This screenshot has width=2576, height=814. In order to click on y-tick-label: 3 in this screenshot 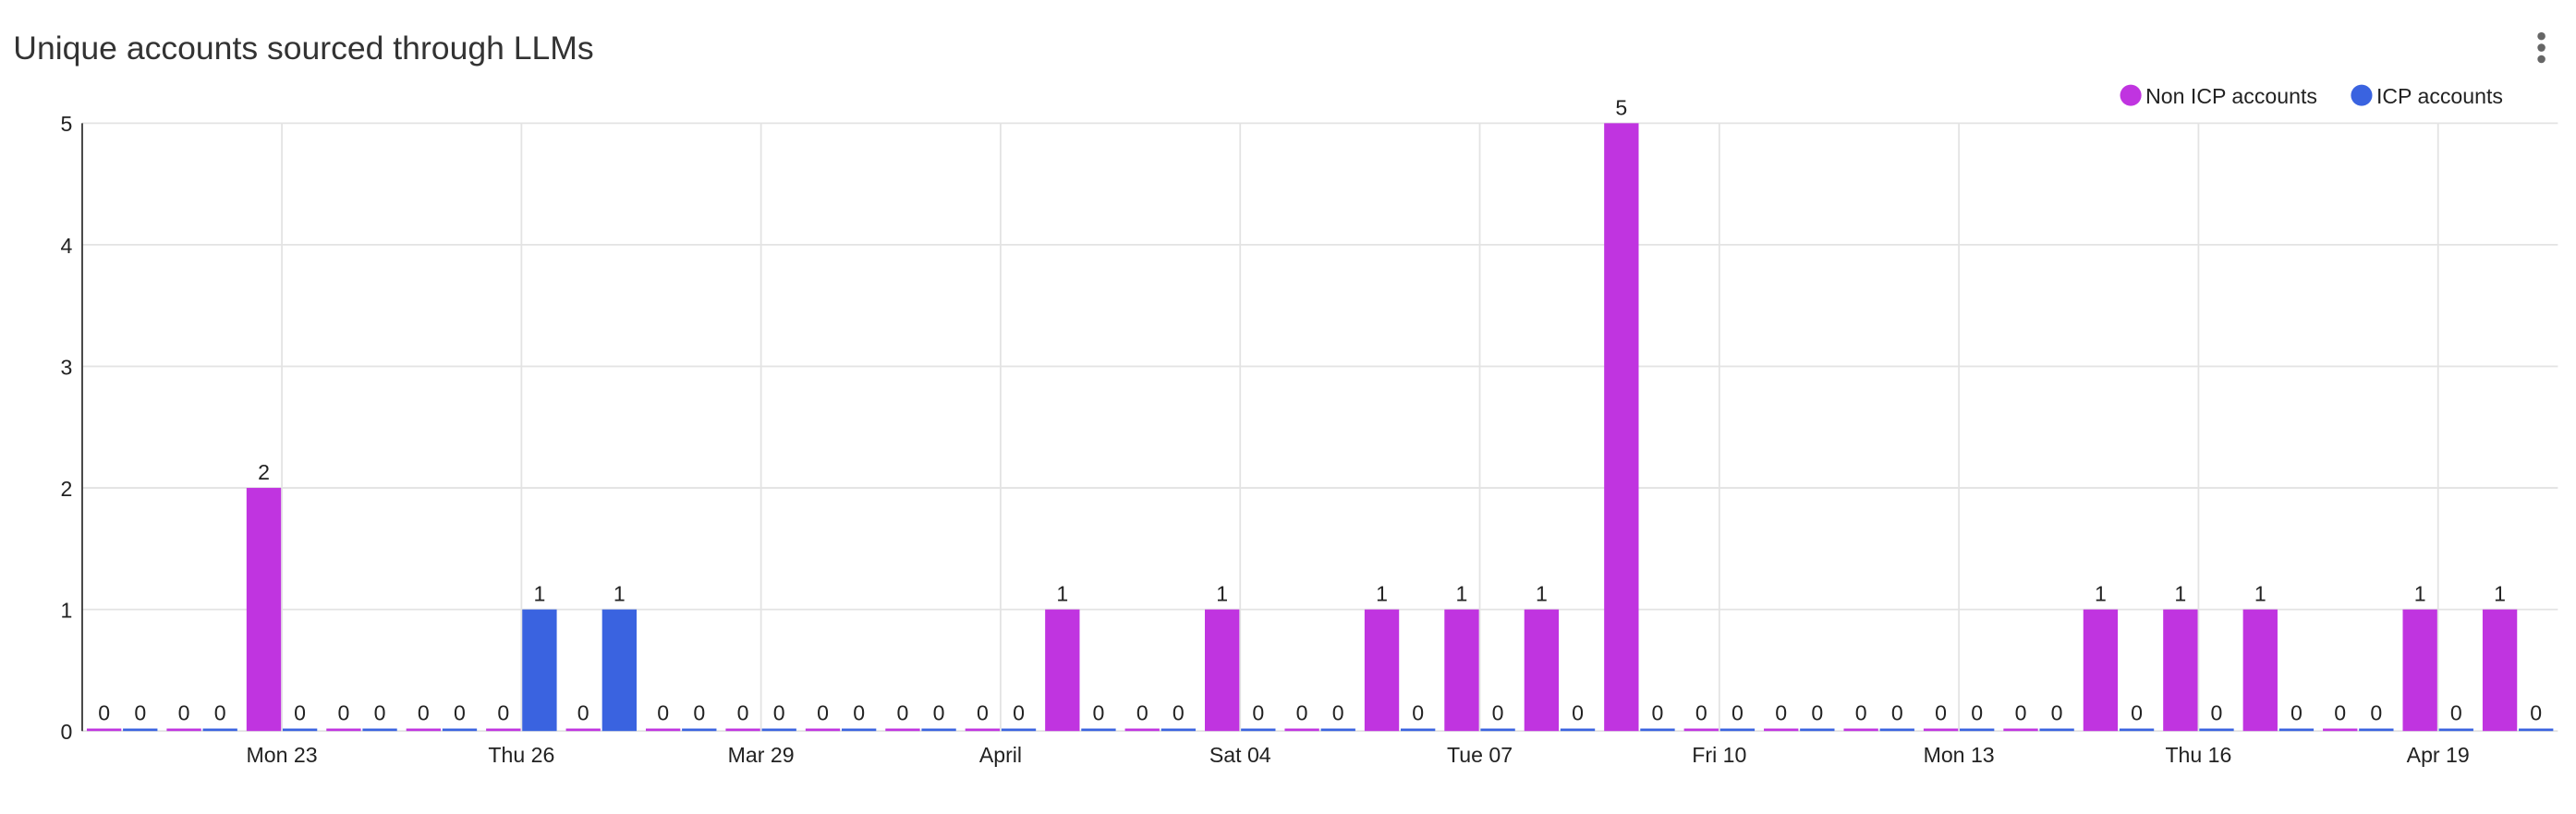, I will do `click(66, 367)`.